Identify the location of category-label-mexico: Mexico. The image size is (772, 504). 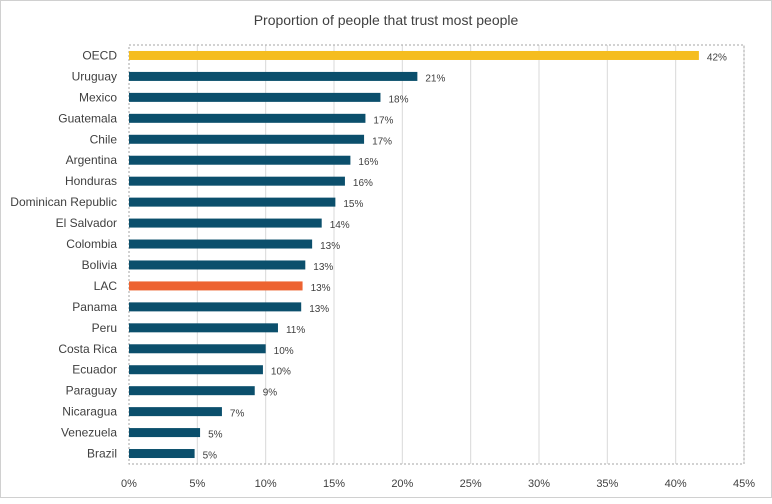
(98, 97).